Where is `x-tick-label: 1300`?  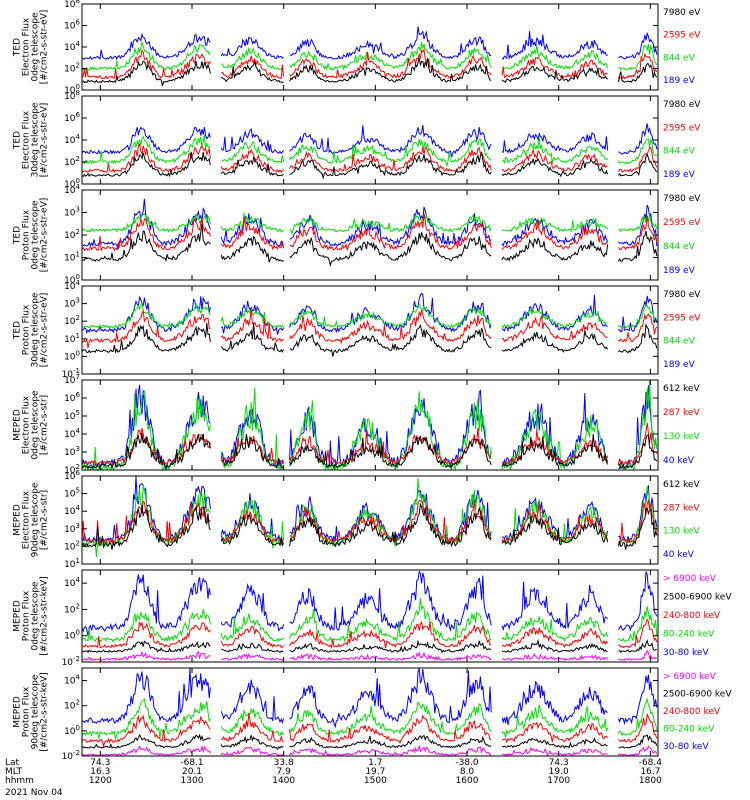 x-tick-label: 1300 is located at coordinates (192, 781).